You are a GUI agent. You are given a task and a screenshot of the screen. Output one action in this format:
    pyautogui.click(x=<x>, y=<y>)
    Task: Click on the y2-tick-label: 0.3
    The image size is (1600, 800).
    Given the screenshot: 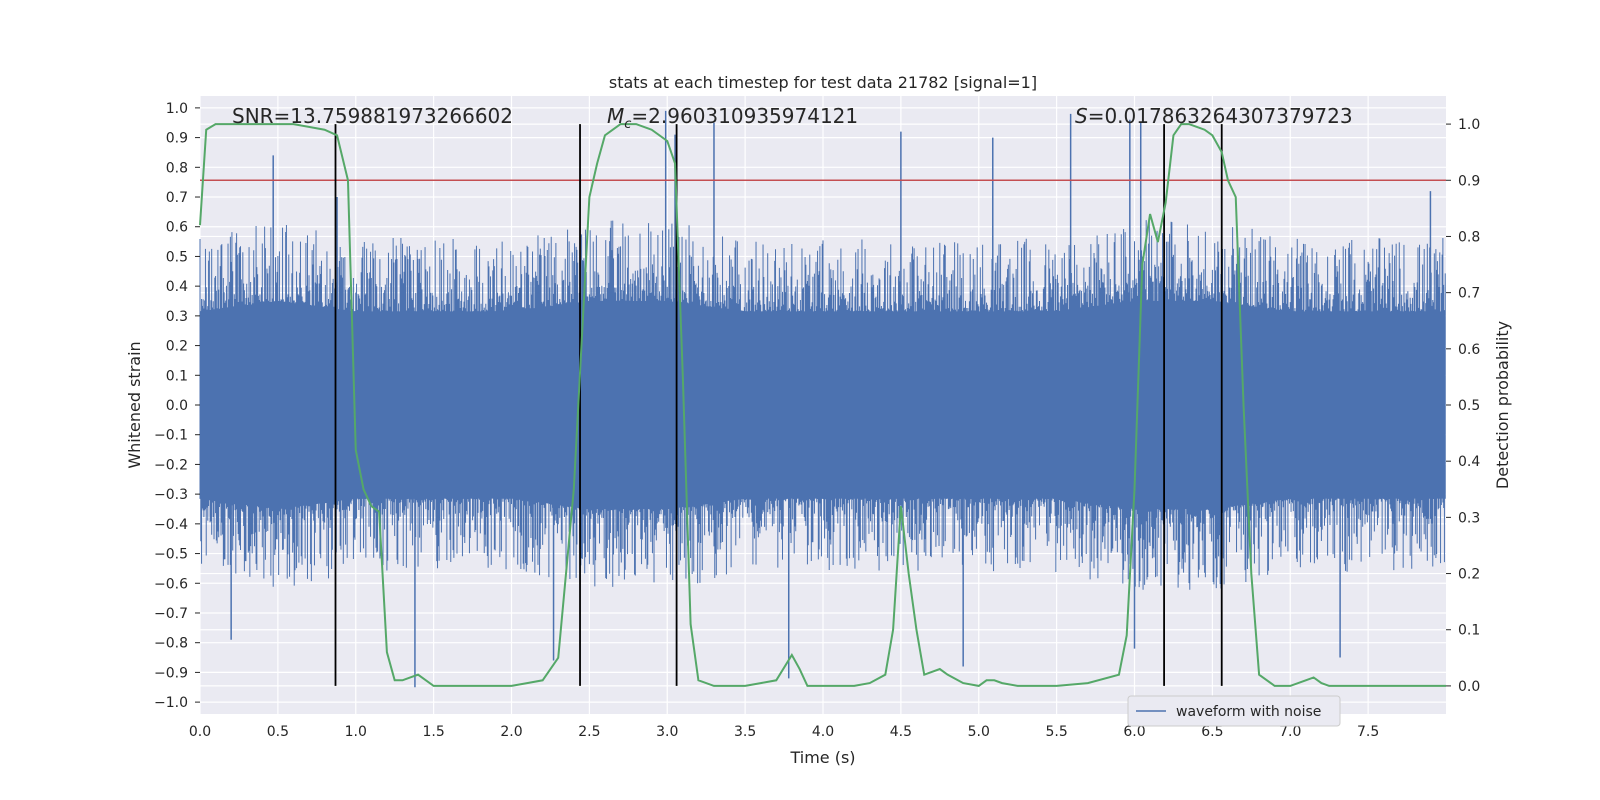 What is the action you would take?
    pyautogui.click(x=1469, y=518)
    